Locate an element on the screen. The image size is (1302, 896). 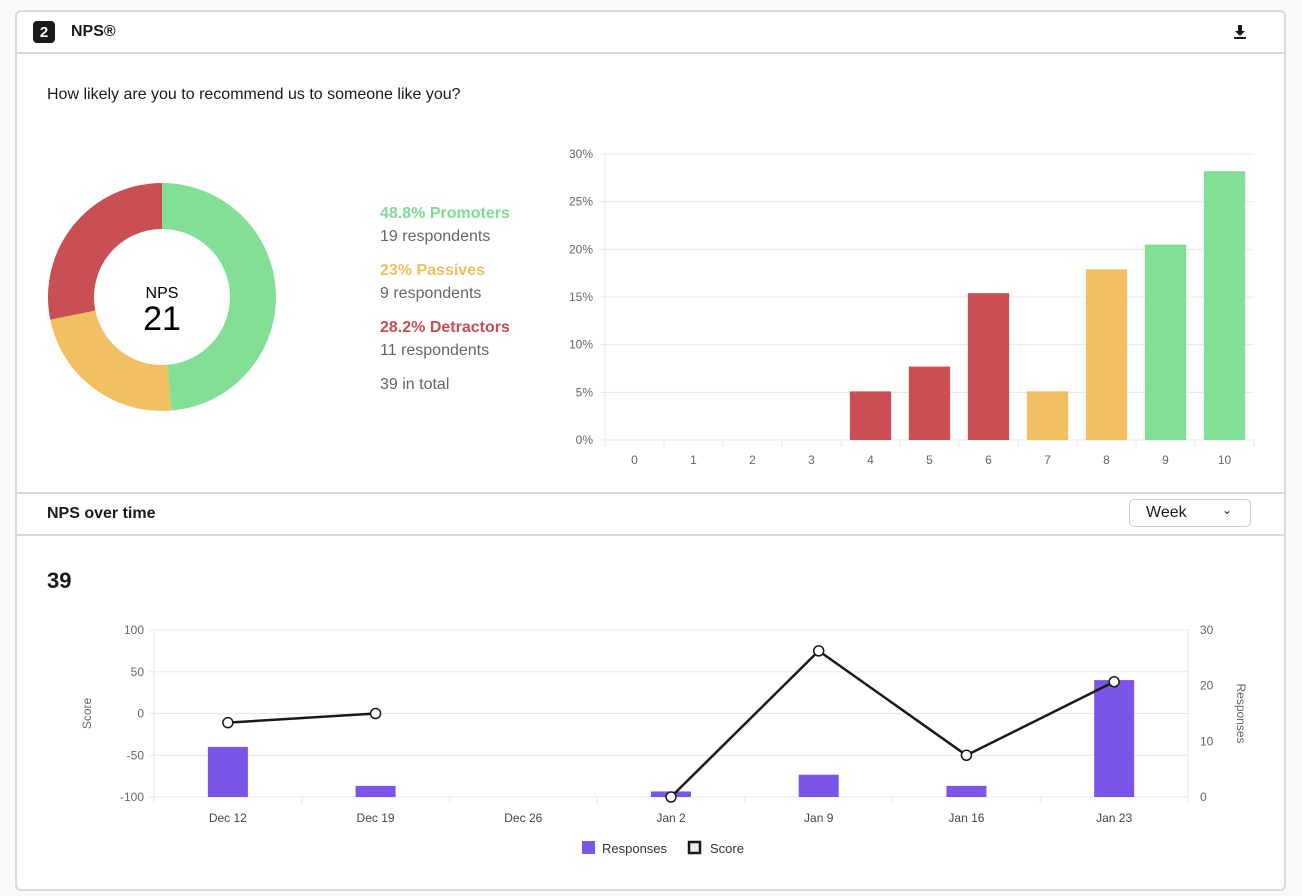
total-count: 39 in total is located at coordinates (415, 384).